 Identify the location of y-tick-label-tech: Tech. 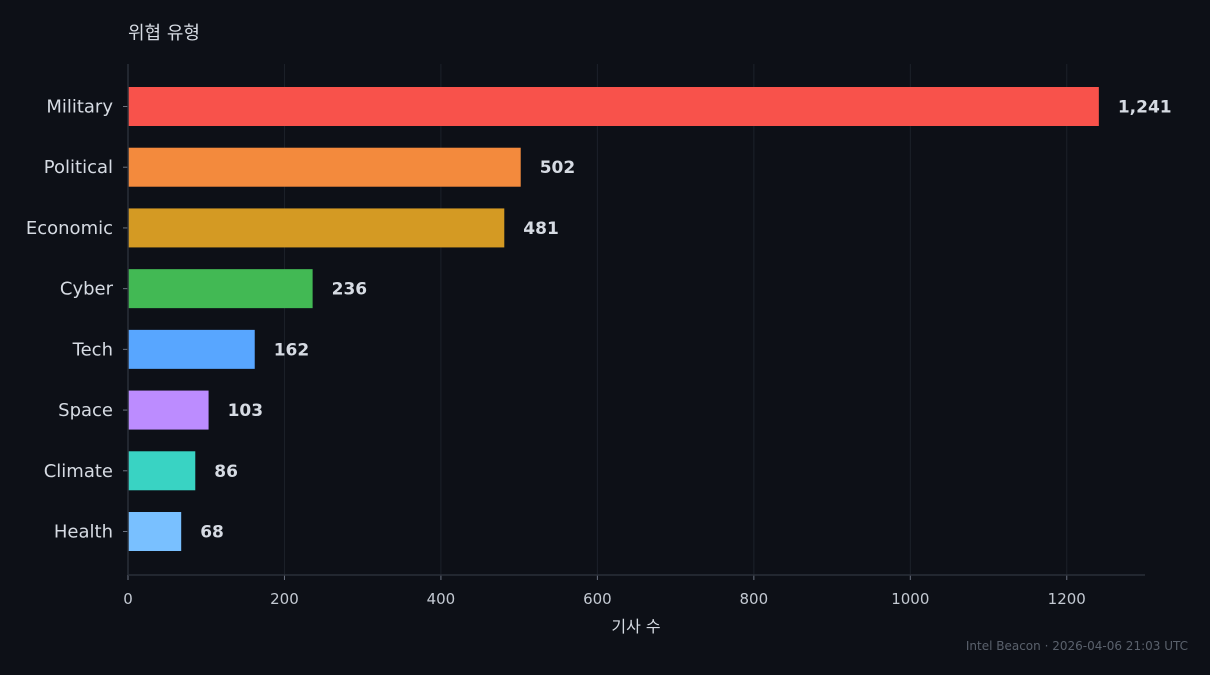
(92, 349).